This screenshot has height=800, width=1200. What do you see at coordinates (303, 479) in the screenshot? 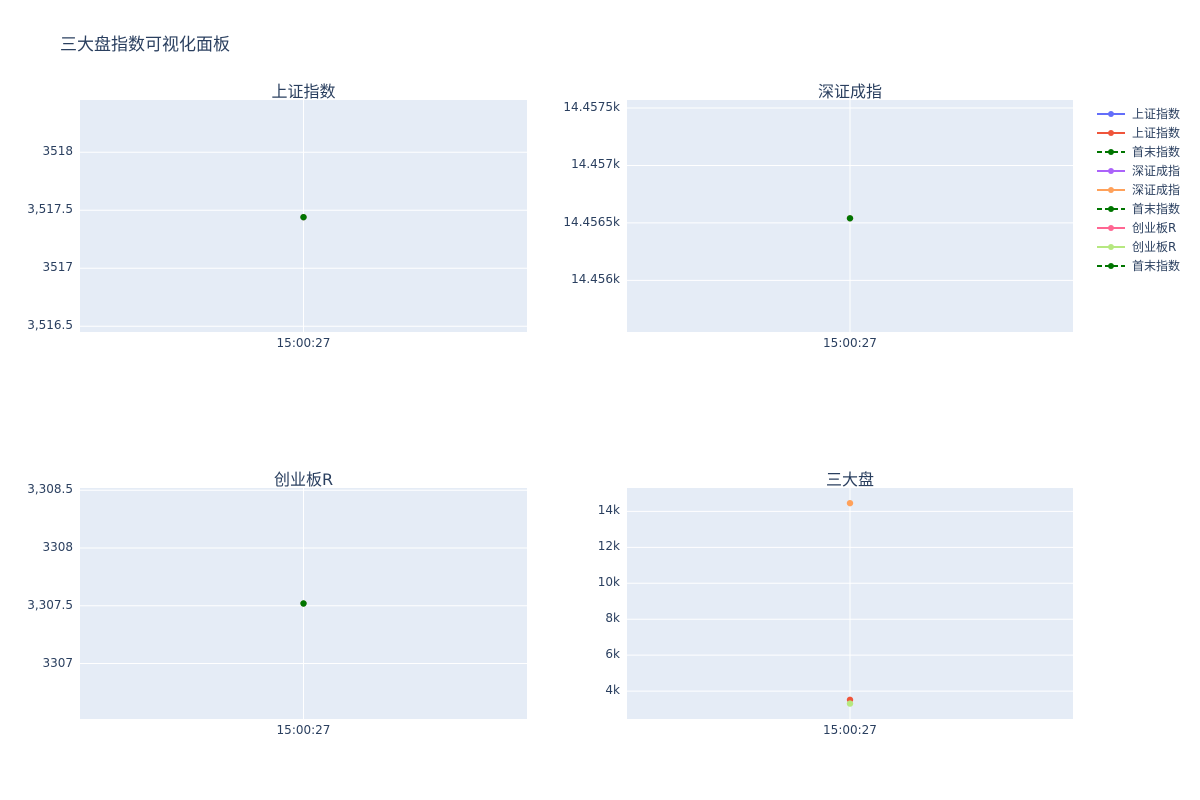
I see `subplot-title: 创业板R` at bounding box center [303, 479].